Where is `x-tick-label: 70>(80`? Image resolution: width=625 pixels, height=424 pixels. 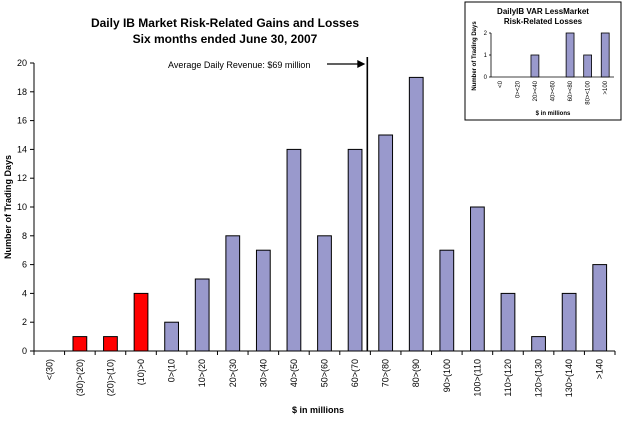
x-tick-label: 70>(80 is located at coordinates (386, 373).